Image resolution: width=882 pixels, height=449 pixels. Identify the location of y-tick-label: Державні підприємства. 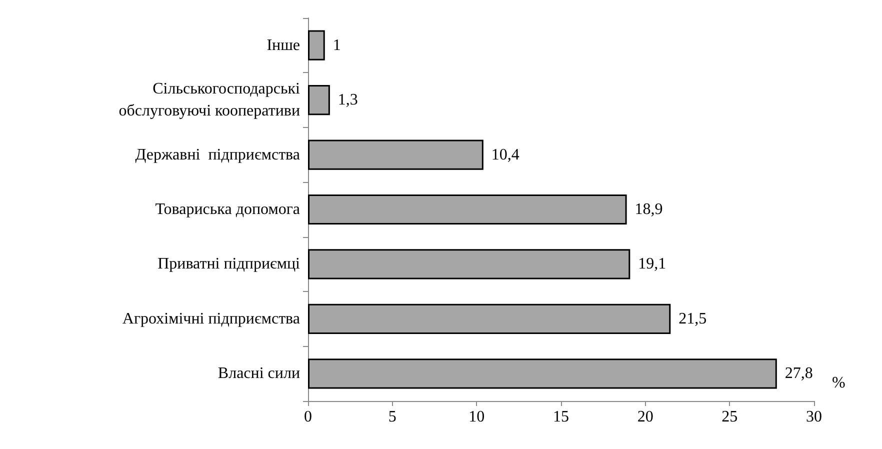
(217, 155).